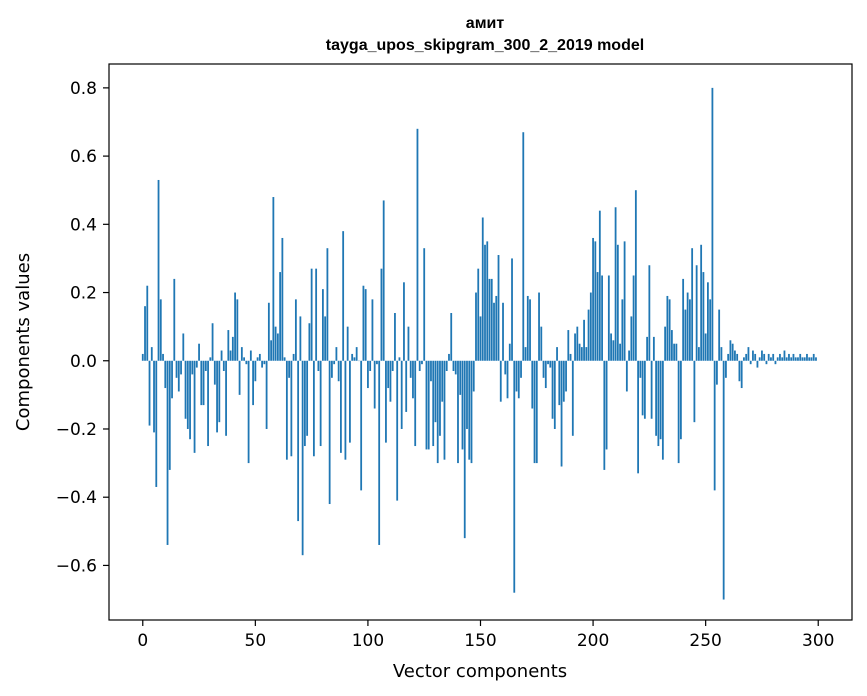 The width and height of the screenshot is (867, 696). I want to click on x-tick-label: 150, so click(480, 641).